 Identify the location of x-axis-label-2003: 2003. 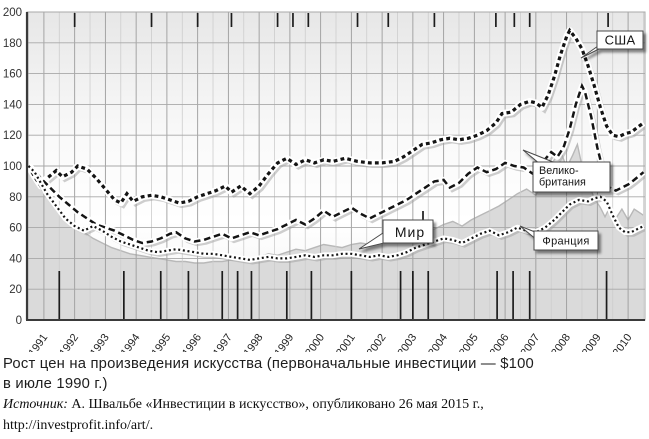
(407, 342).